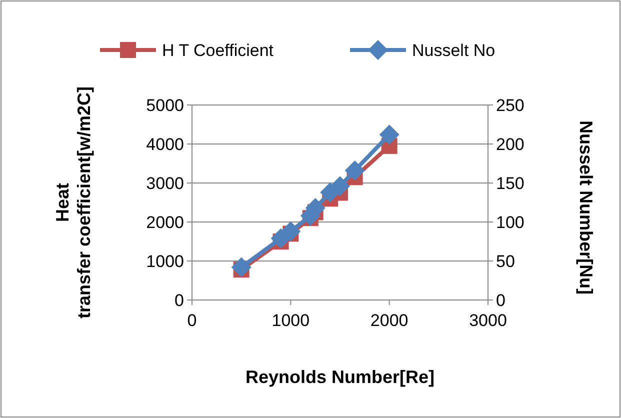  Describe the element at coordinates (510, 144) in the screenshot. I see `y2-tick-label: 200` at that location.